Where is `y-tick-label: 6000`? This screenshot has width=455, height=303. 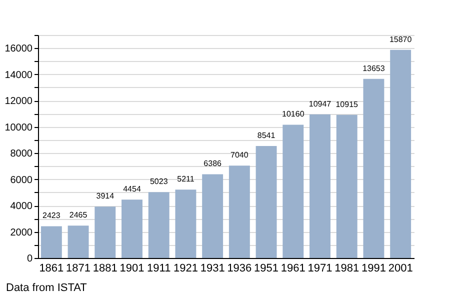 y-tick-label: 6000 is located at coordinates (21, 180).